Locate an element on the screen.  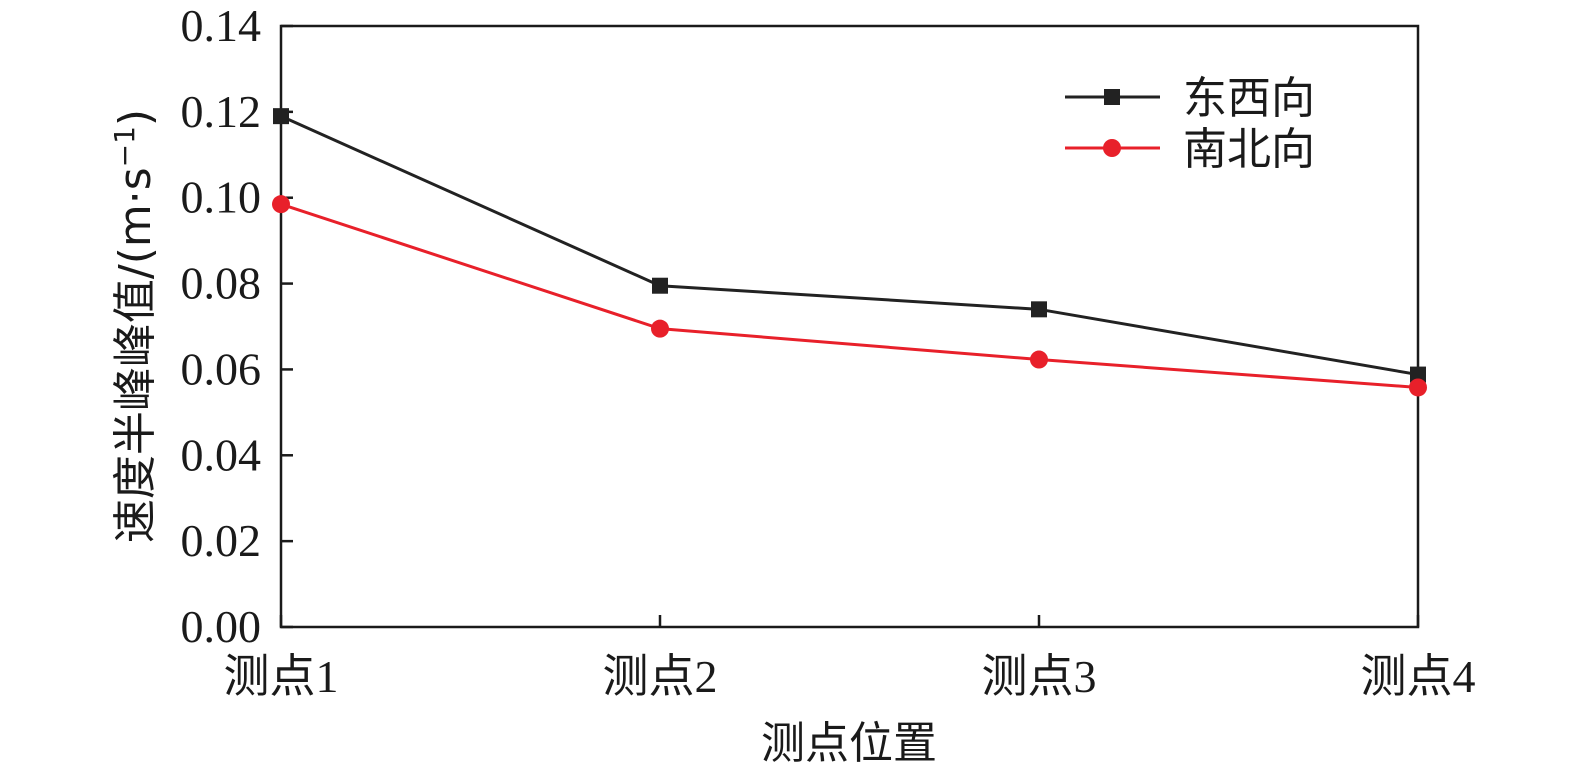
y-axis-title-superscript: −1 is located at coordinates (124, 146).